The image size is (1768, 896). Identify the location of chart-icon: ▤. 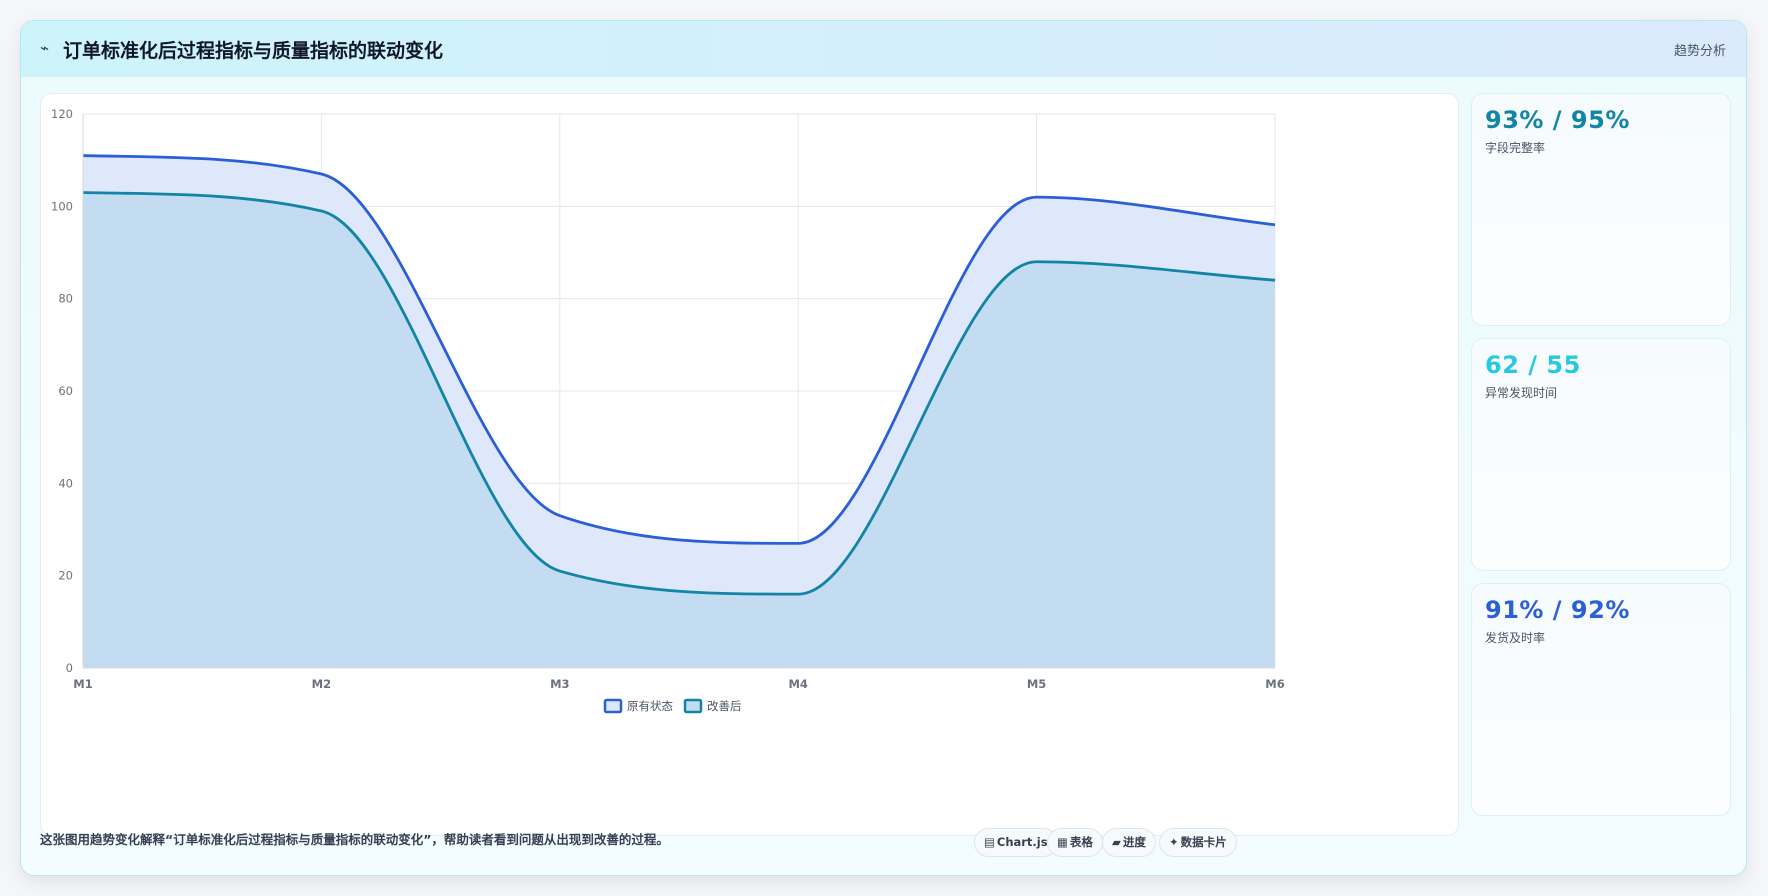
(989, 842).